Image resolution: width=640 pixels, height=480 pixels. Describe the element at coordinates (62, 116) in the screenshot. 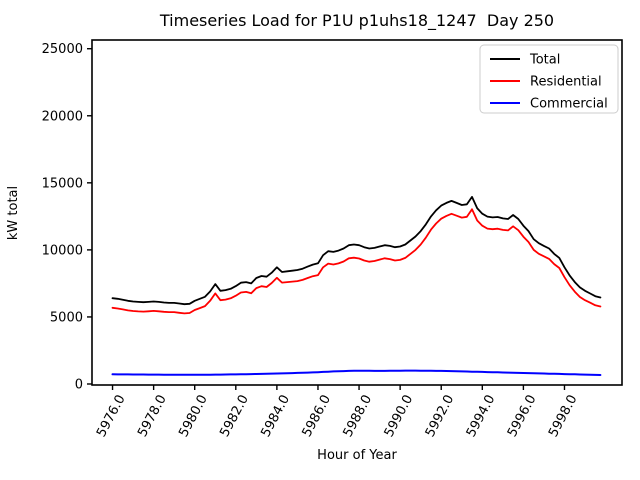

I see `y-tick-label: 20000` at that location.